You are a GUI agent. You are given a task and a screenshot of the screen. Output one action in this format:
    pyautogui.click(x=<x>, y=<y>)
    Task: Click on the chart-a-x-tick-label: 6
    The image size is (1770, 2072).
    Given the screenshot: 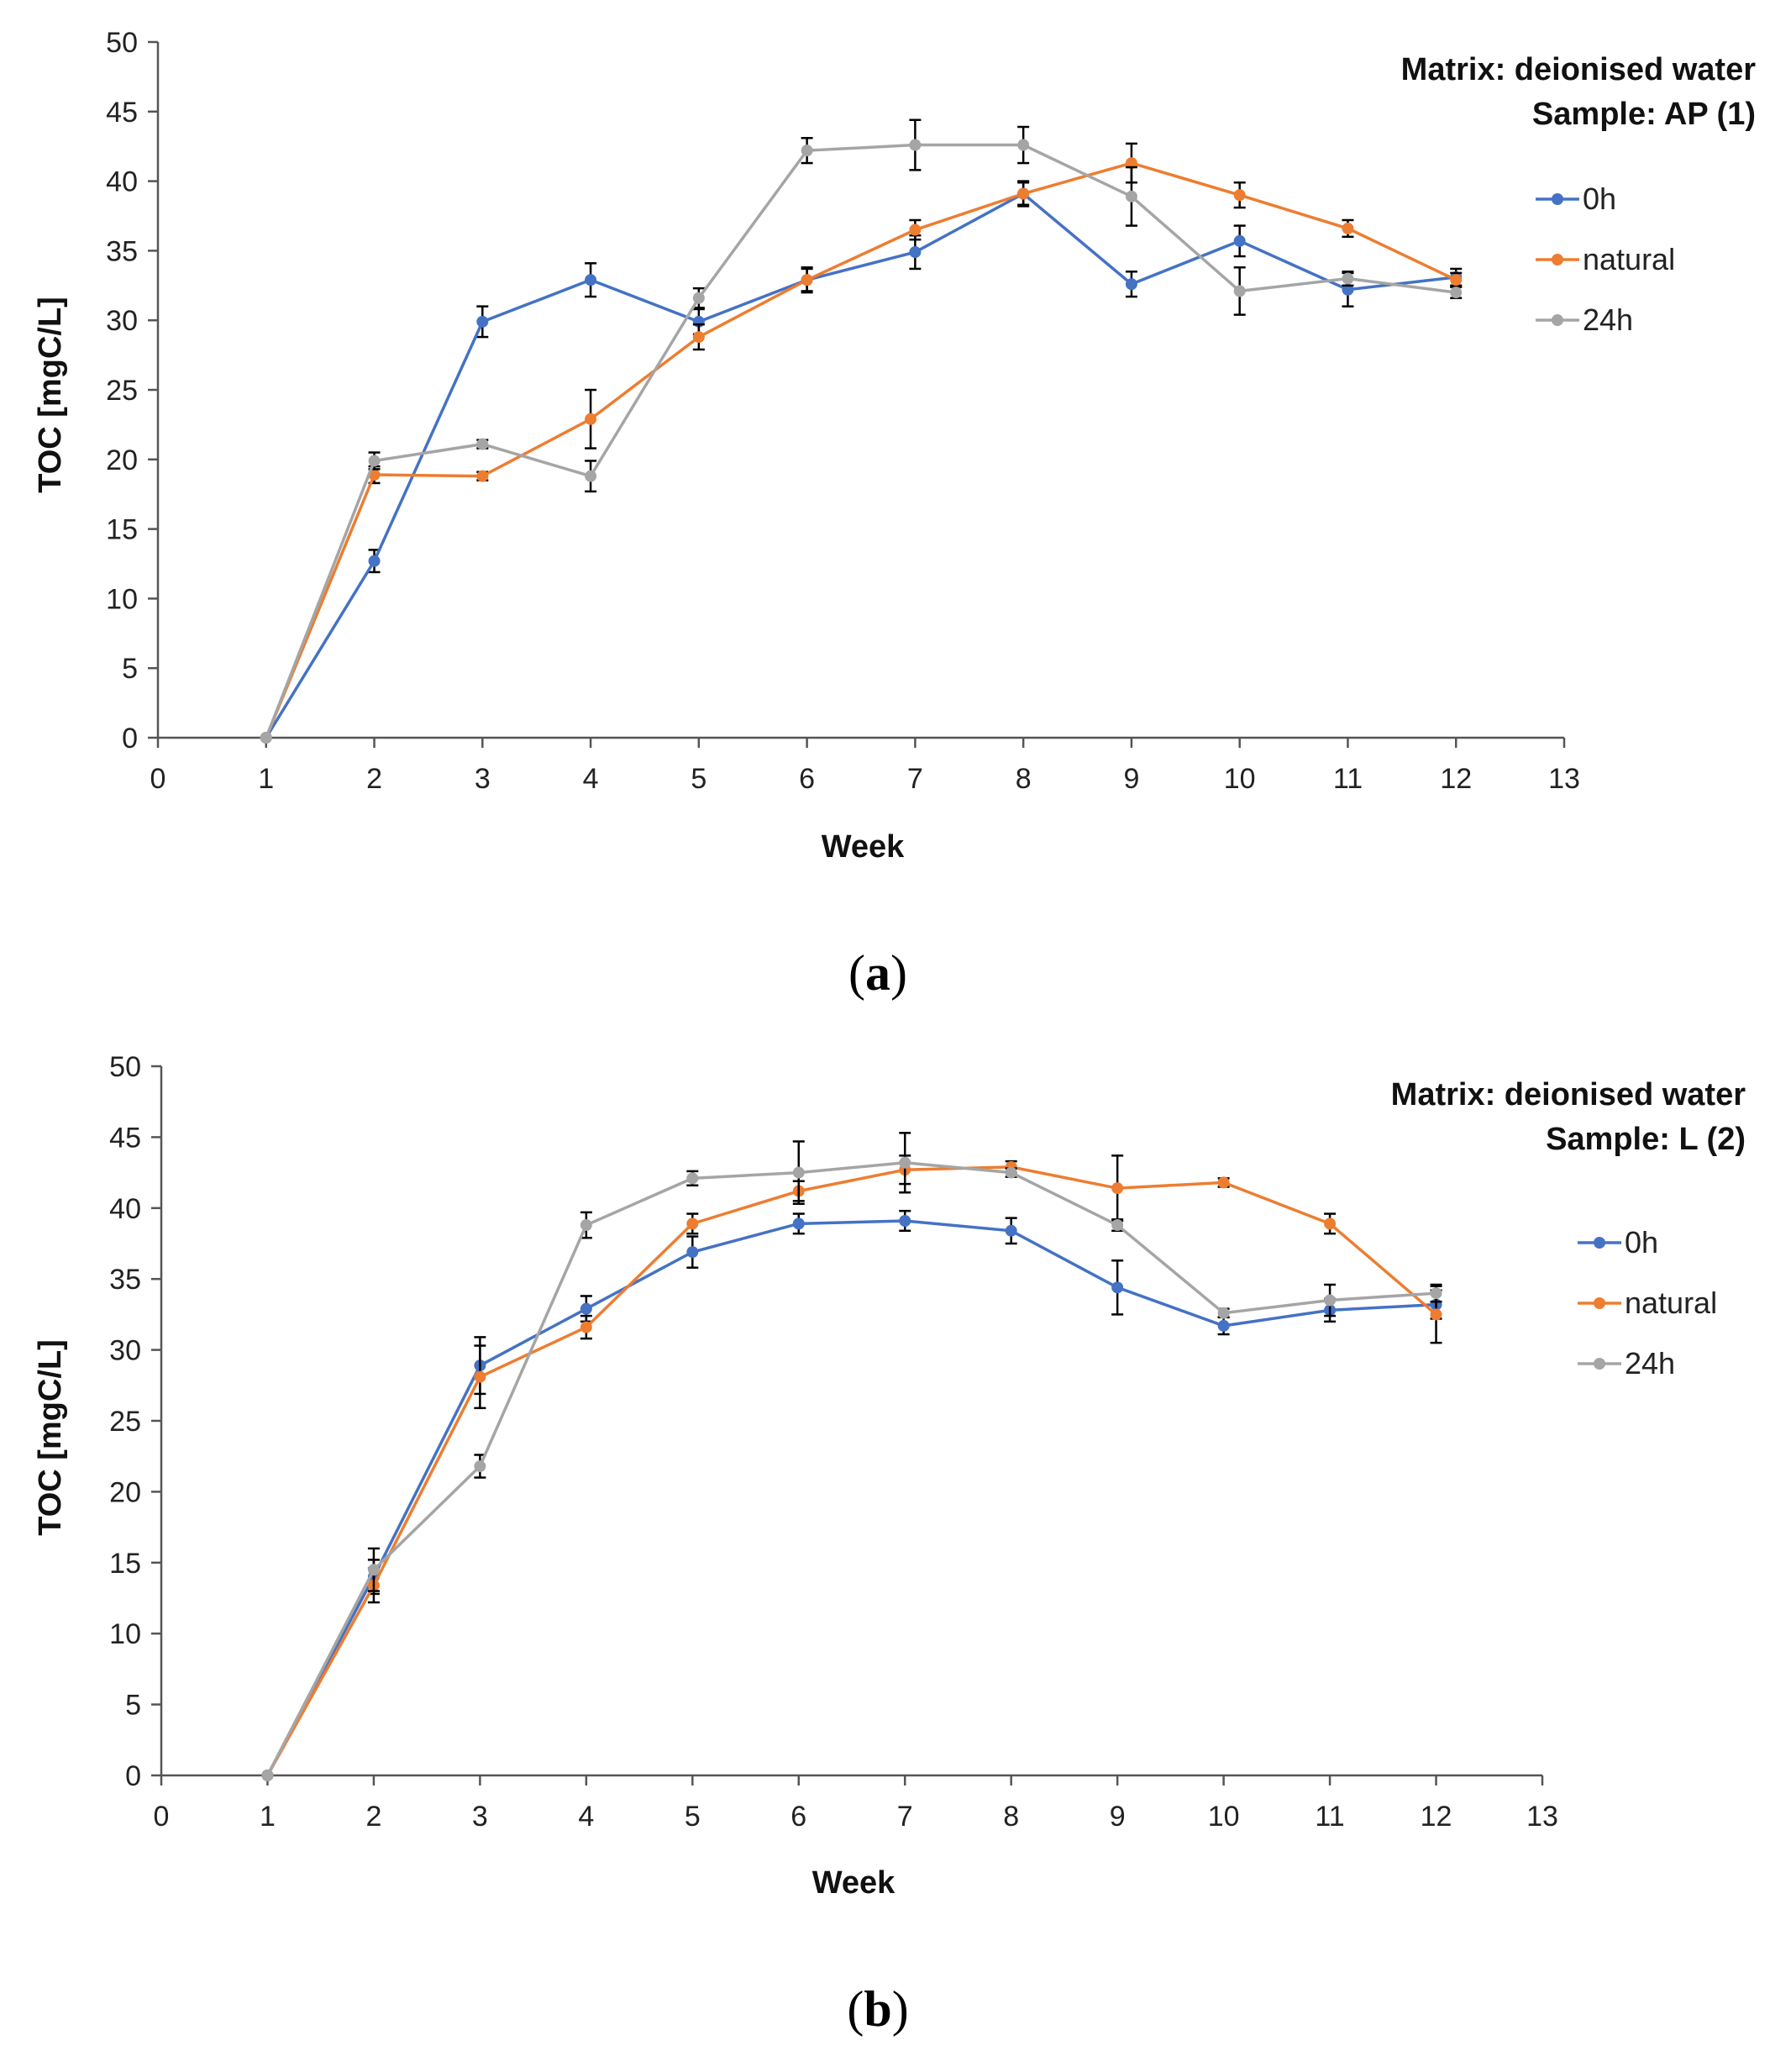 What is the action you would take?
    pyautogui.click(x=807, y=779)
    